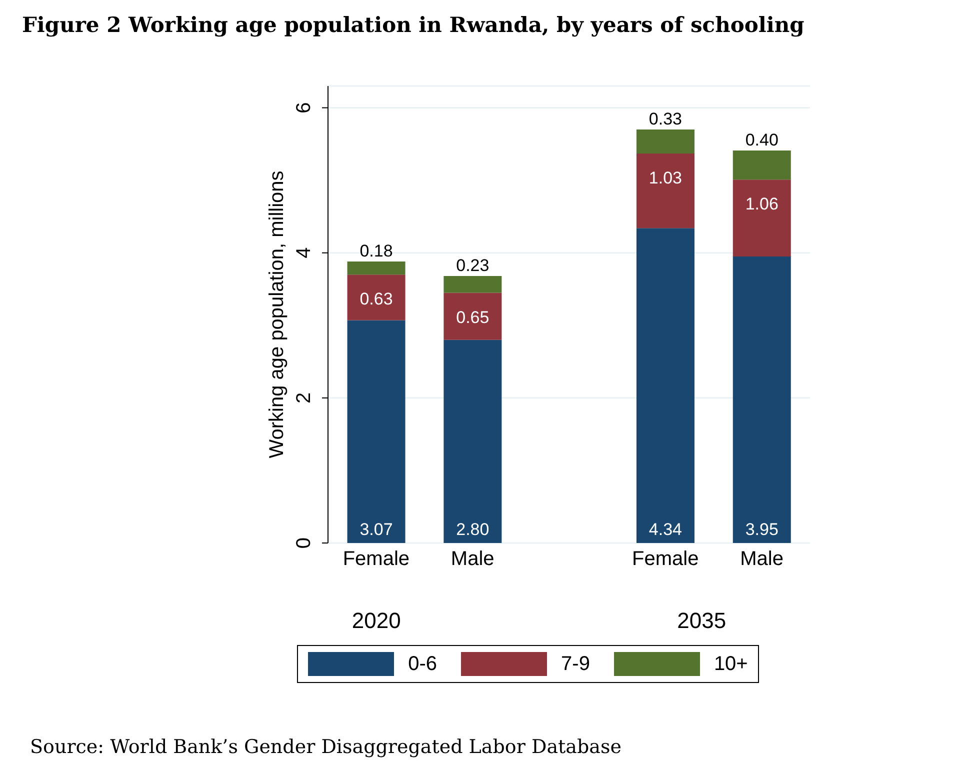 This screenshot has width=978, height=767. Describe the element at coordinates (761, 204) in the screenshot. I see `data-label: 1.06` at that location.